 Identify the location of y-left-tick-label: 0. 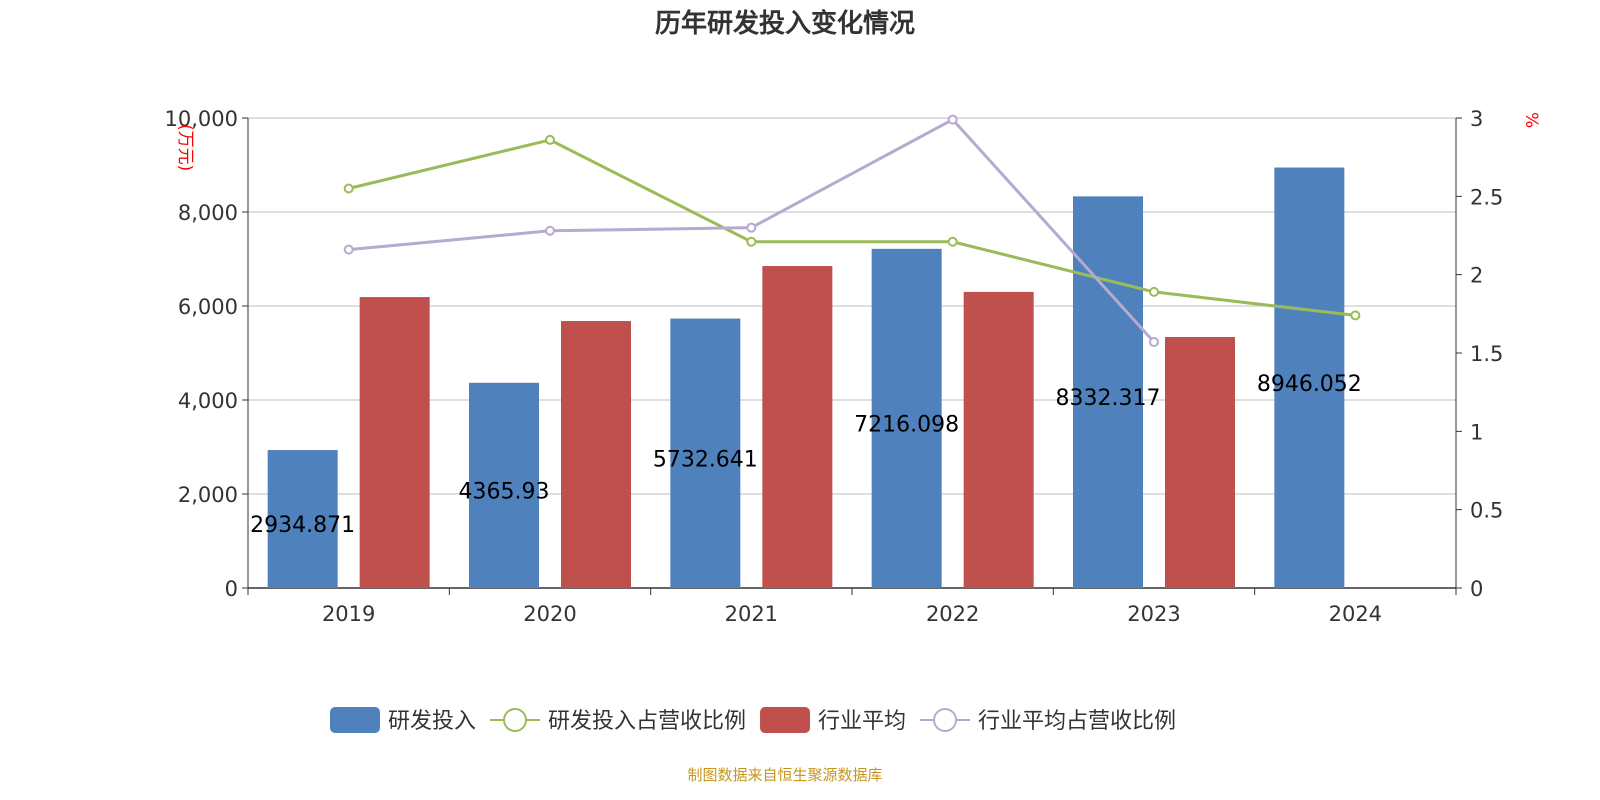
(231, 589).